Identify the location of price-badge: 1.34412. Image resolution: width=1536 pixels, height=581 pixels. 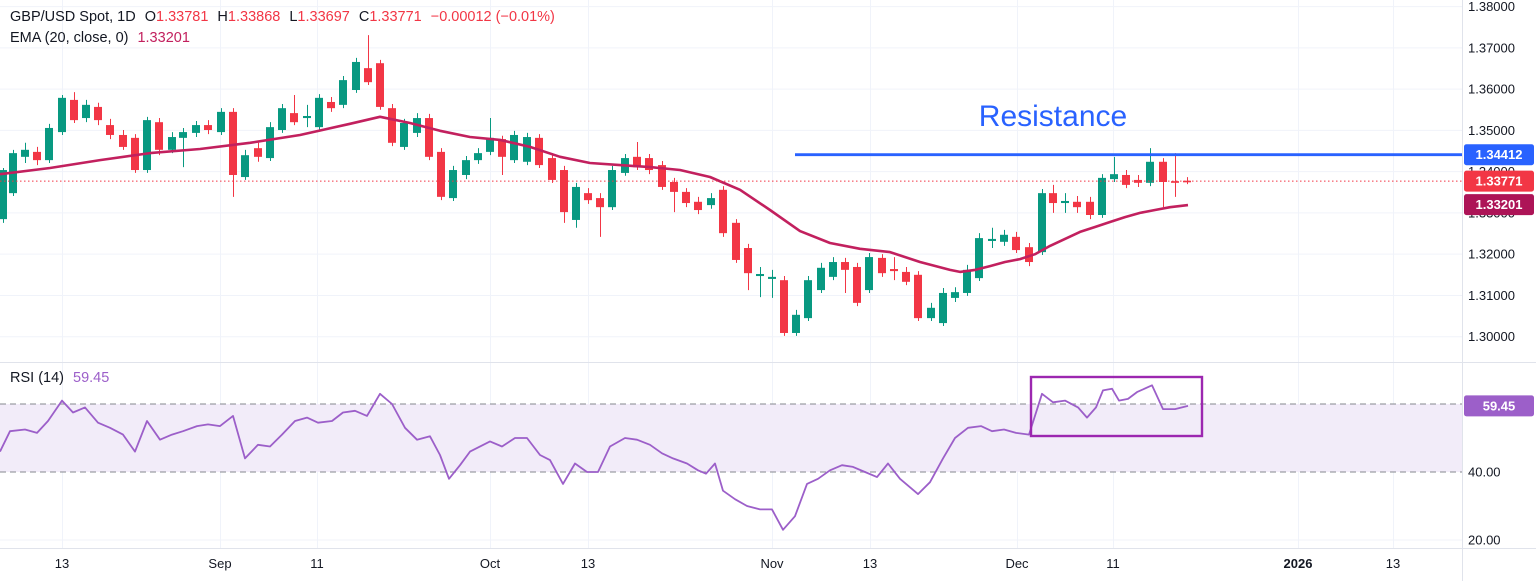
(1499, 155).